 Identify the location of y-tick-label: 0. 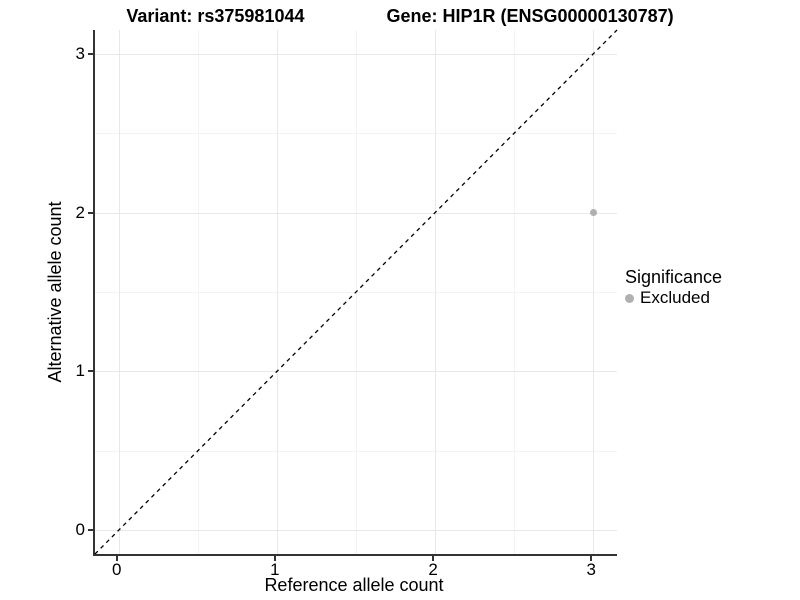
(80, 530).